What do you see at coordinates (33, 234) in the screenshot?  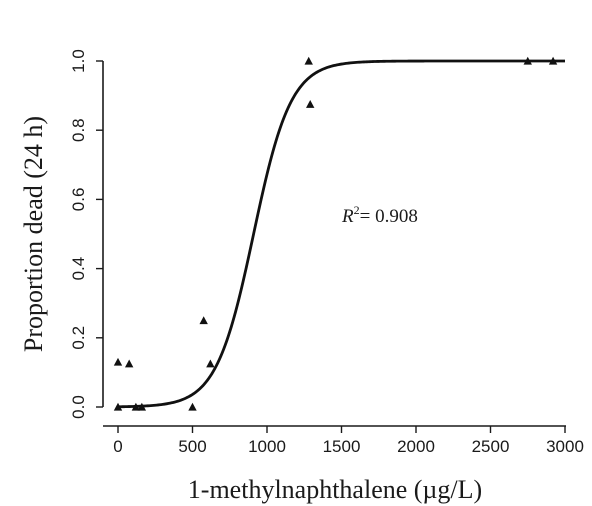 I see `y-axis-title: Proportion dead (24 h)` at bounding box center [33, 234].